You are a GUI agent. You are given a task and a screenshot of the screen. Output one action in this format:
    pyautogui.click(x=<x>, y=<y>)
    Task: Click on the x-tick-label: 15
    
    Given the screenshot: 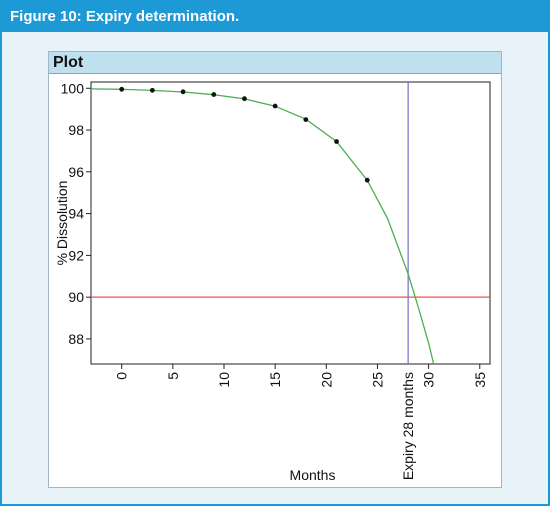 What is the action you would take?
    pyautogui.click(x=275, y=380)
    